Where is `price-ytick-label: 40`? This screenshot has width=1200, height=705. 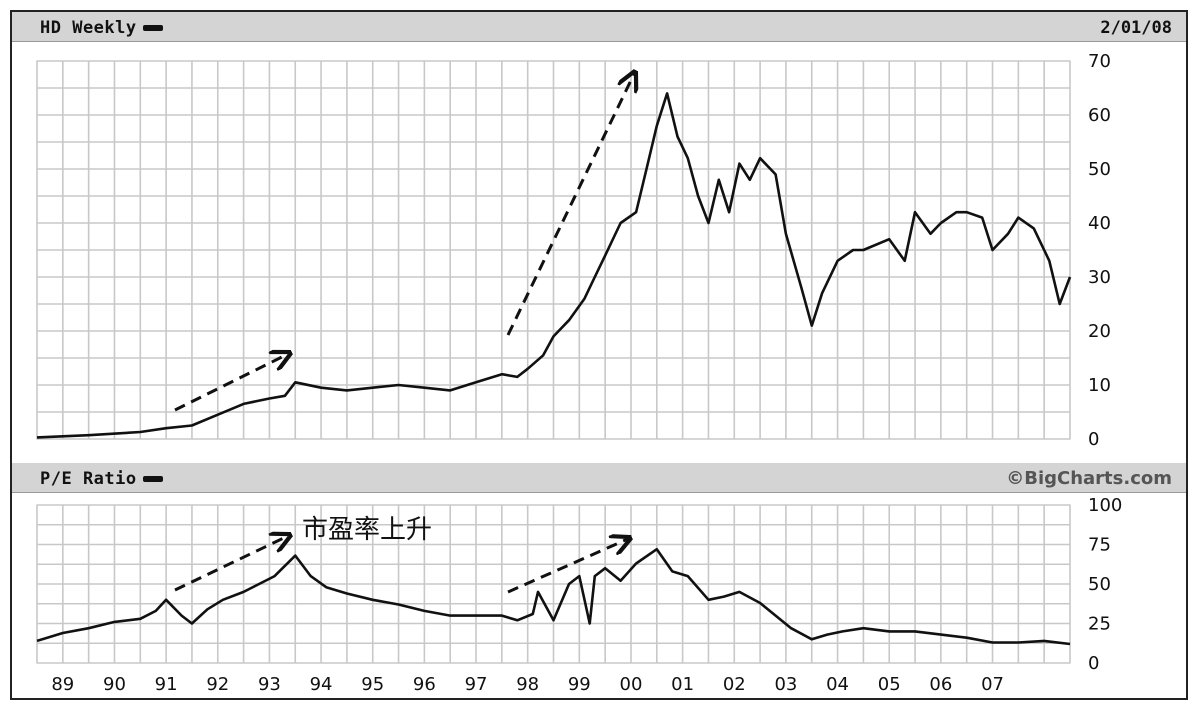
price-ytick-label: 40 is located at coordinates (1099, 223).